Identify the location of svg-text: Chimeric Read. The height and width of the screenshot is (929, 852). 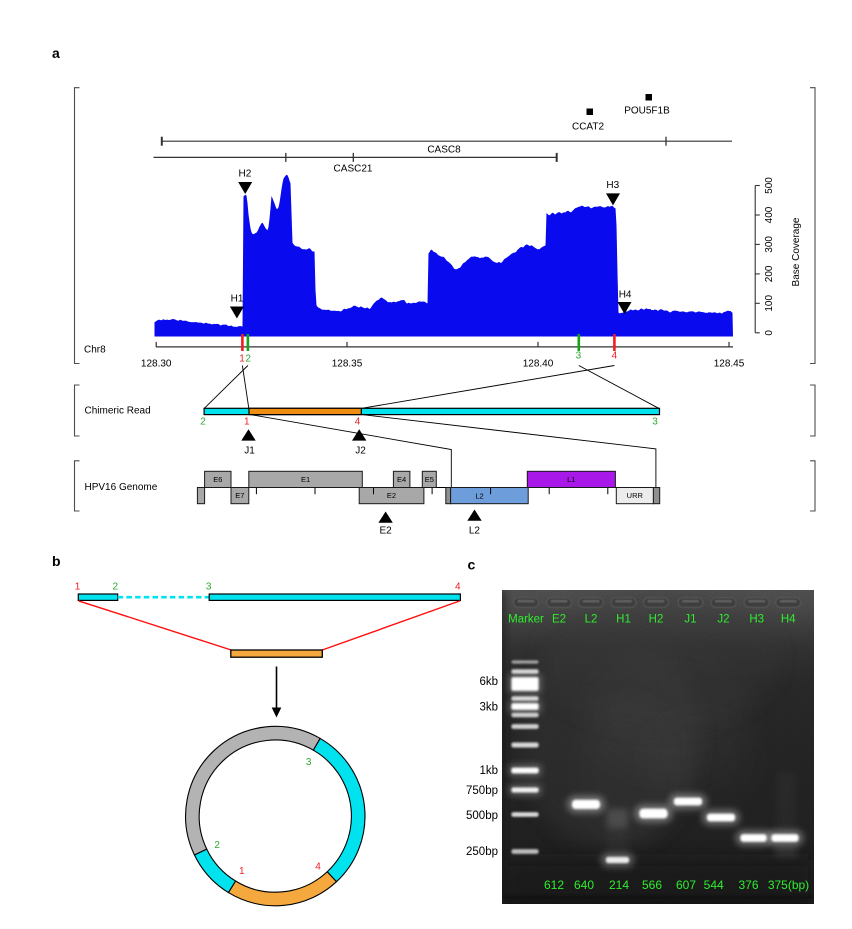
(118, 411).